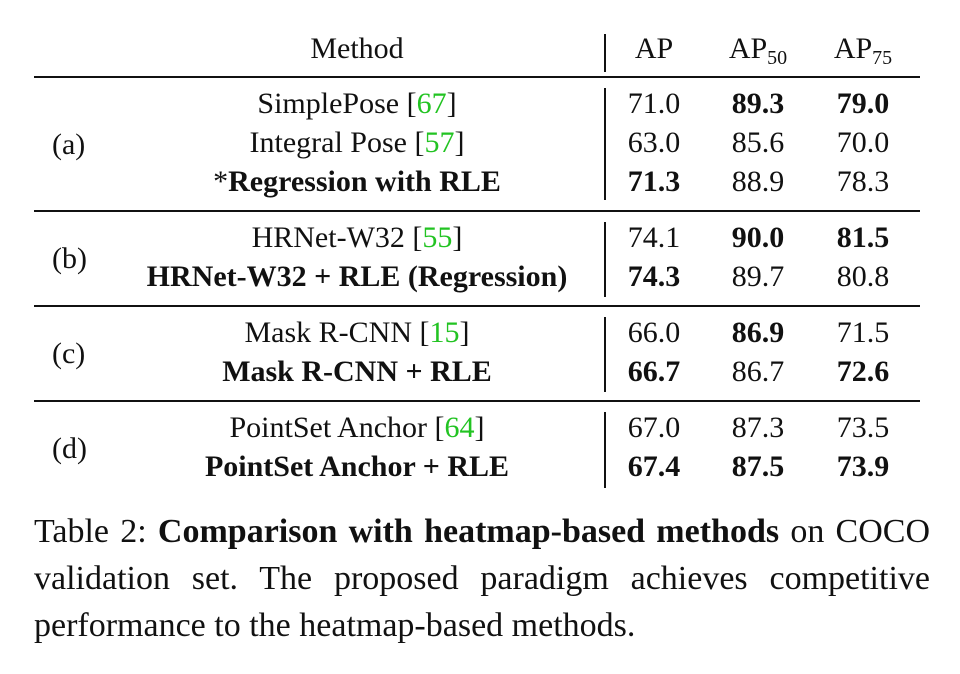 This screenshot has width=960, height=674. I want to click on cell-ap75: 73.5, so click(863, 427).